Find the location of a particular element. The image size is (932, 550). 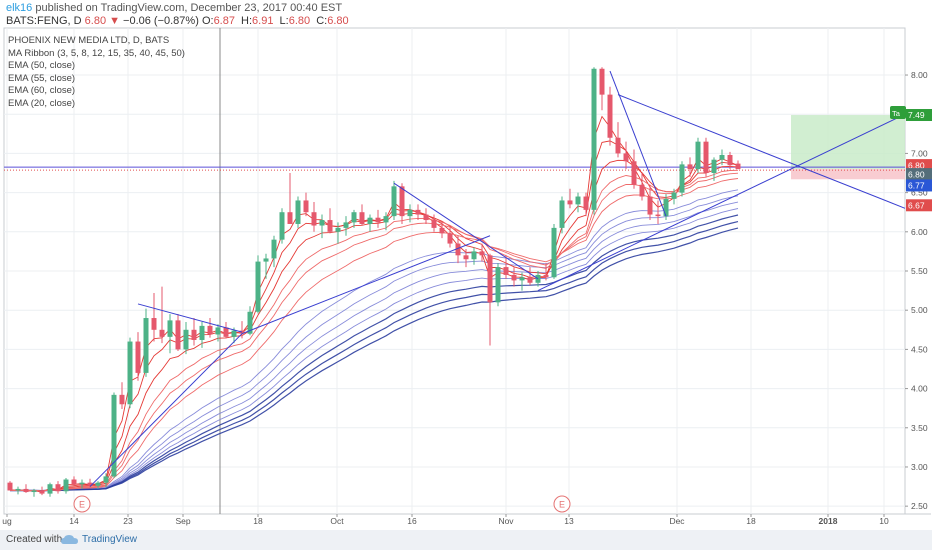

legend-item-ema-55: EMA (55, close) is located at coordinates (42, 78).